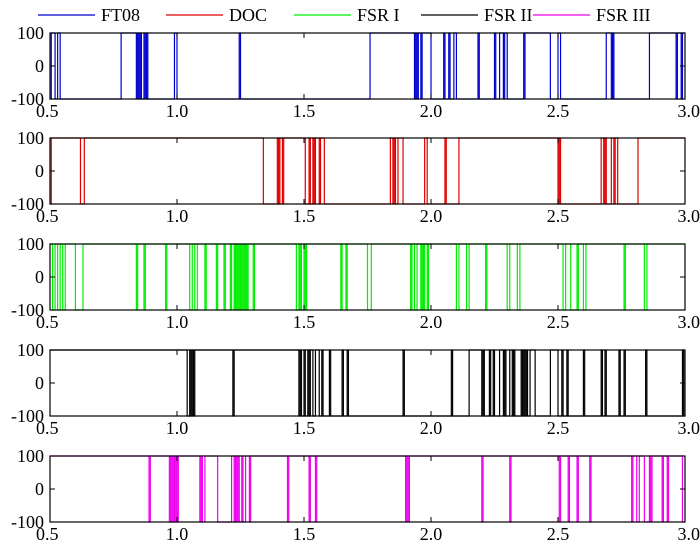 This screenshot has width=700, height=556. What do you see at coordinates (216, 15) in the screenshot?
I see `legend-item: DOC` at bounding box center [216, 15].